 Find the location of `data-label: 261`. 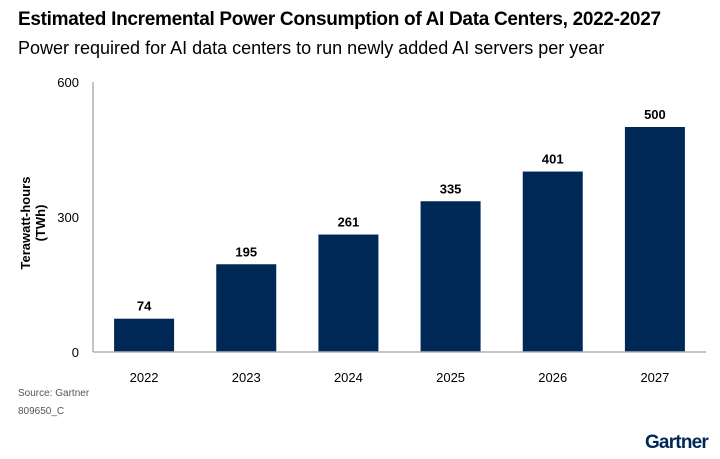

data-label: 261 is located at coordinates (349, 222).